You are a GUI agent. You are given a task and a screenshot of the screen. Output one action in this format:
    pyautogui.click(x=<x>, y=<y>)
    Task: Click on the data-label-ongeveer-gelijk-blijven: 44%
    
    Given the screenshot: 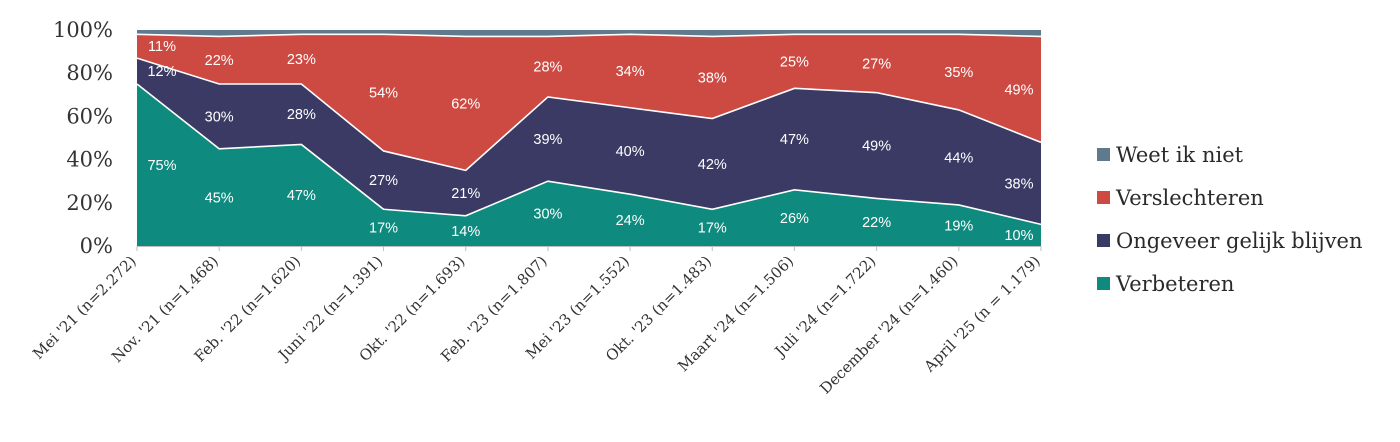 What is the action you would take?
    pyautogui.click(x=958, y=158)
    